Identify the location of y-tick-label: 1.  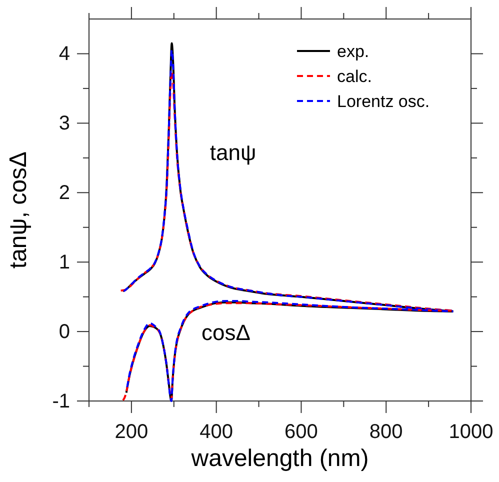
(64, 262).